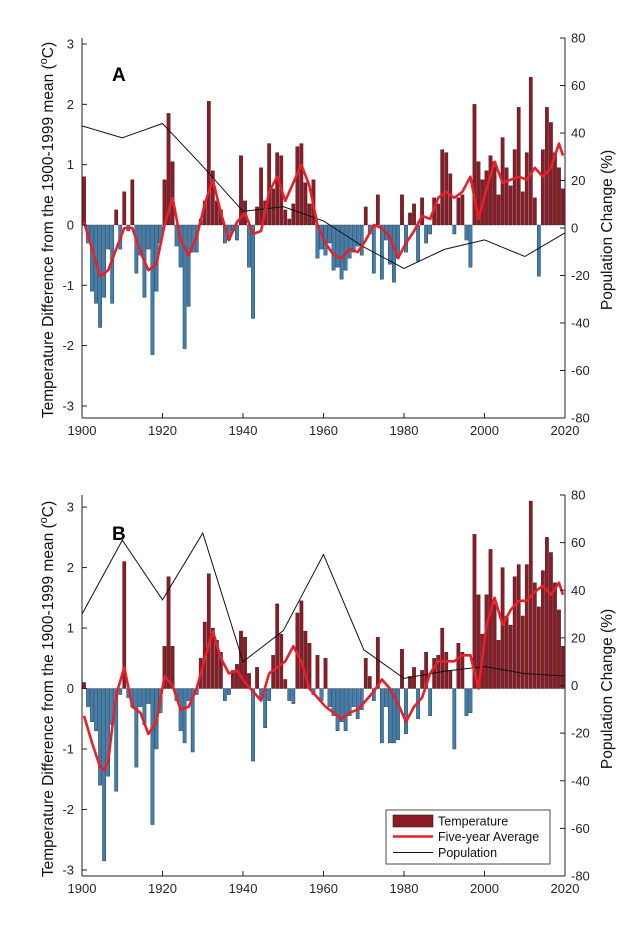 The width and height of the screenshot is (624, 926). Describe the element at coordinates (148, 696) in the screenshot. I see `panel-b-bar-1916` at that location.